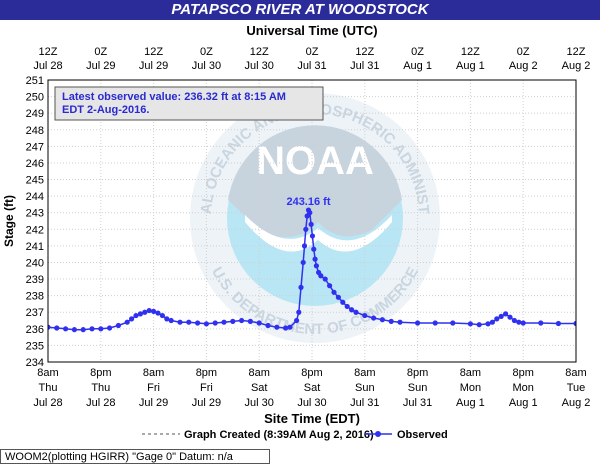  I want to click on watermark-sky, so click(315, 181).